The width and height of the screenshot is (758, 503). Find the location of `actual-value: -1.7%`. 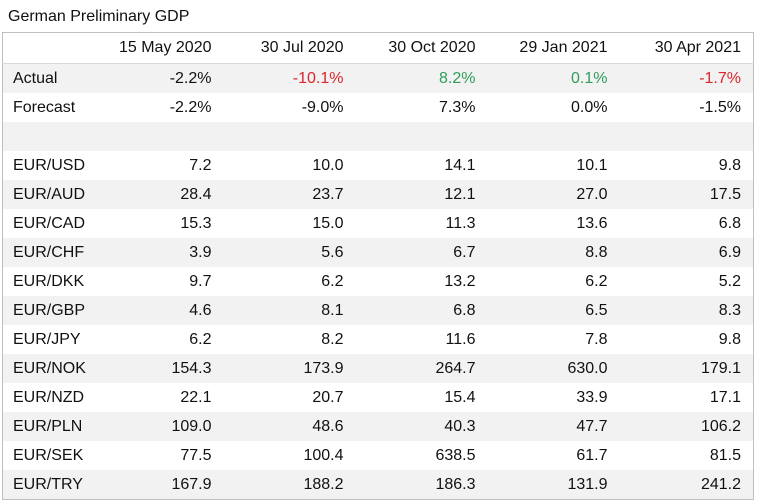

actual-value: -1.7% is located at coordinates (686, 78).